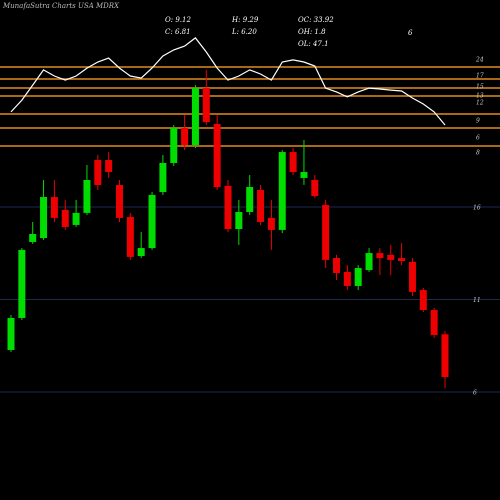 Image resolution: width=500 pixels, height=500 pixels. Describe the element at coordinates (480, 103) in the screenshot. I see `level-label: 12` at that location.